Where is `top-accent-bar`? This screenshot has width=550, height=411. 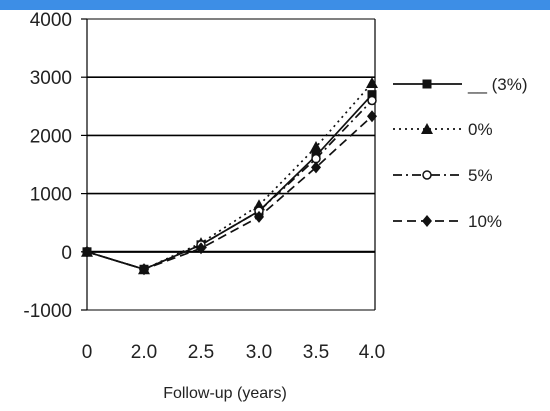 top-accent-bar is located at coordinates (275, 5).